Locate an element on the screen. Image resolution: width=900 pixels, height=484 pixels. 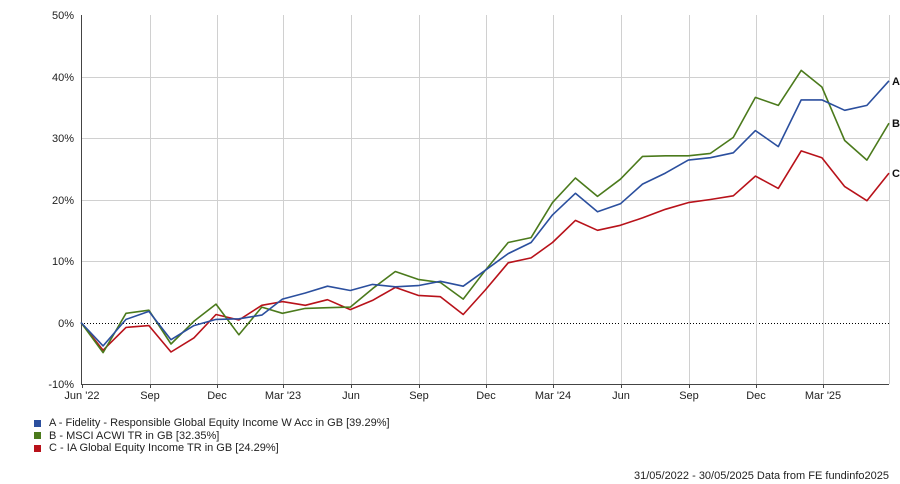
x-tick-label: Jun '22 is located at coordinates (81, 396).